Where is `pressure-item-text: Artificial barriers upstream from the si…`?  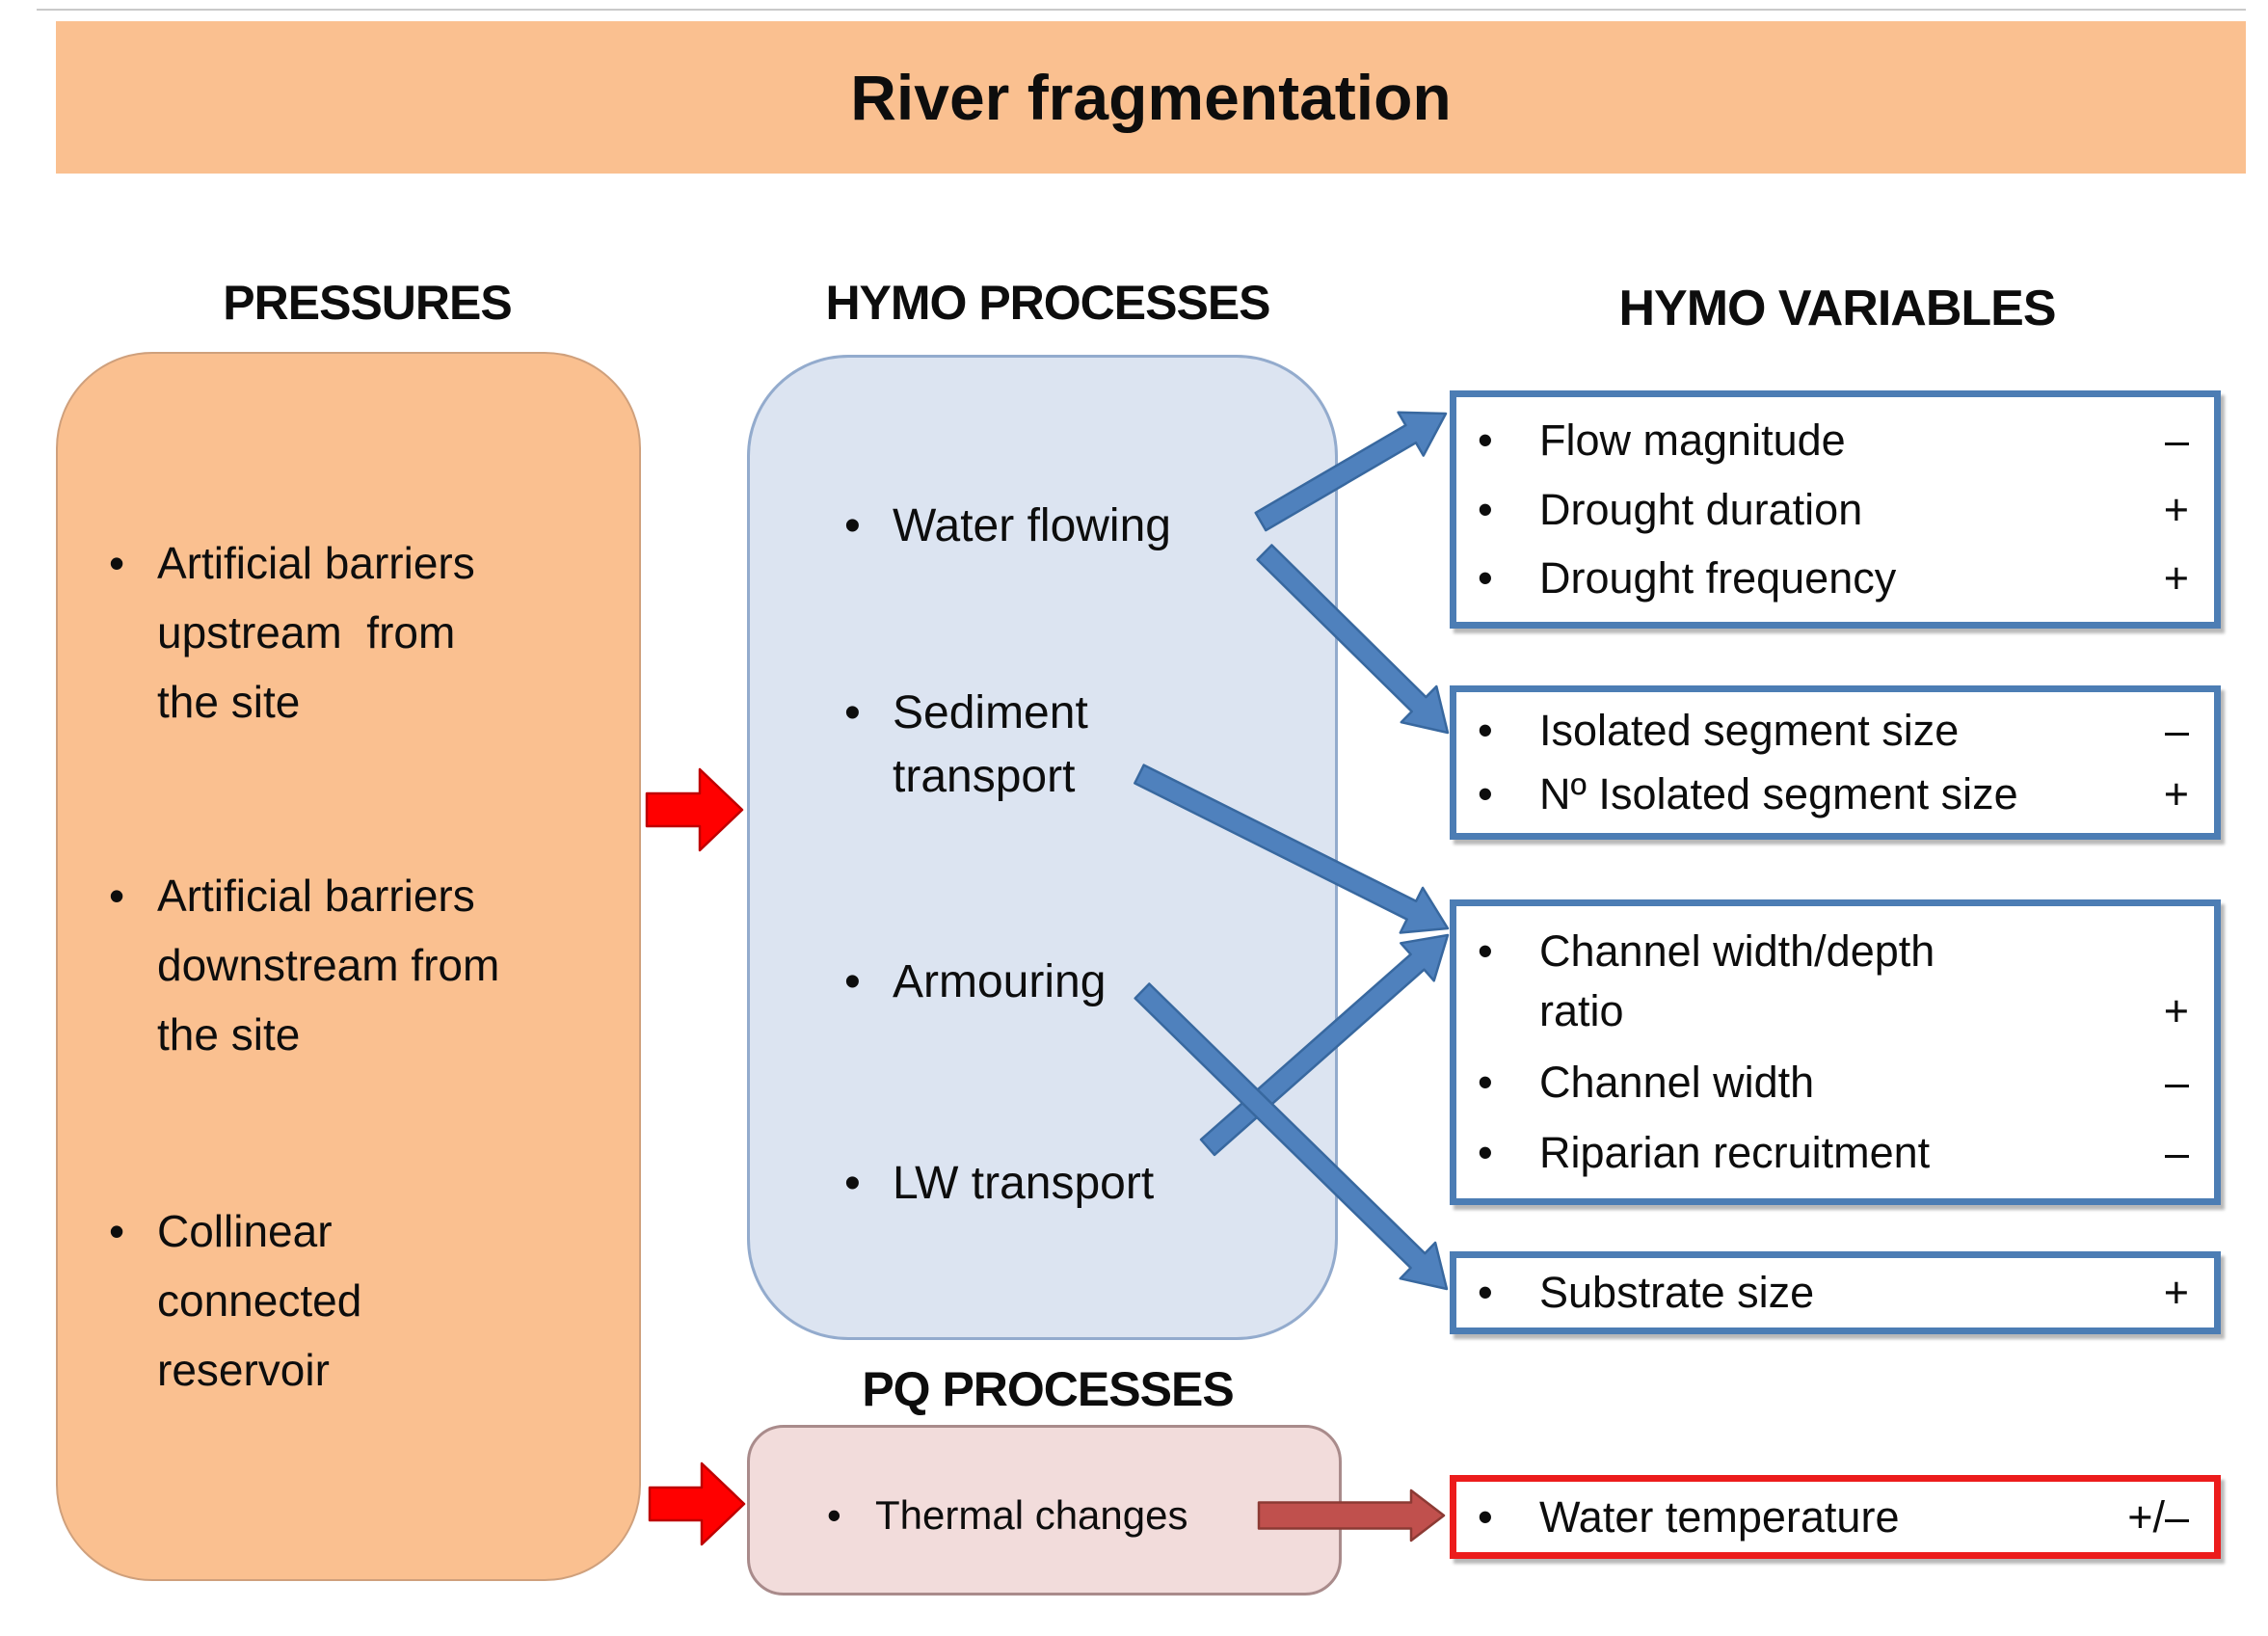
pressure-item-text: Artificial barriers upstream from the si… is located at coordinates (316, 632).